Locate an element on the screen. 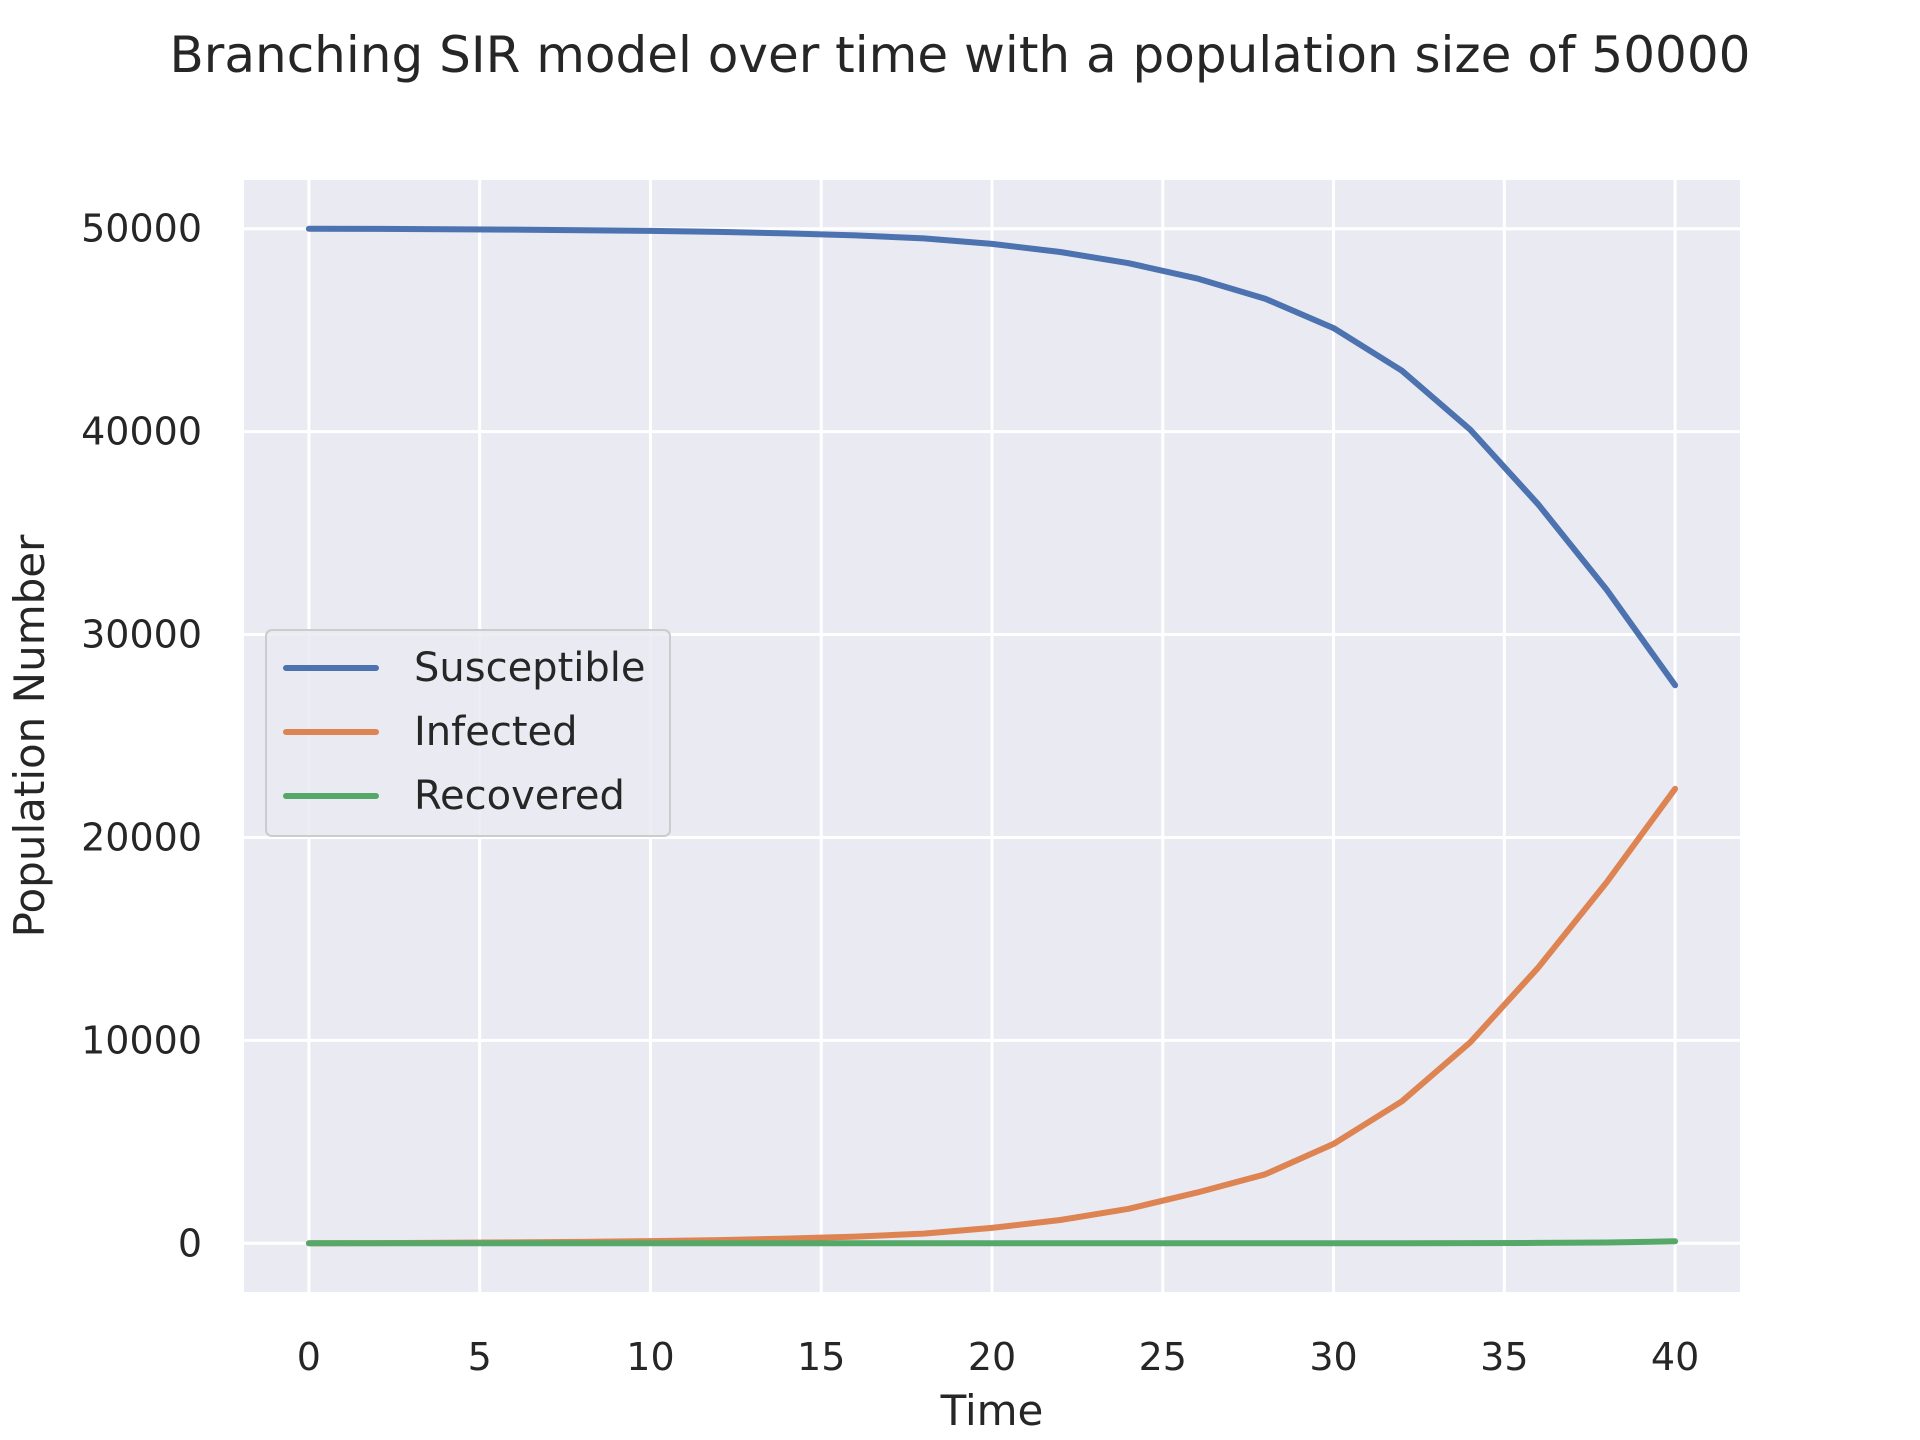 The width and height of the screenshot is (1920, 1440). x-axis-label: Time is located at coordinates (992, 1410).